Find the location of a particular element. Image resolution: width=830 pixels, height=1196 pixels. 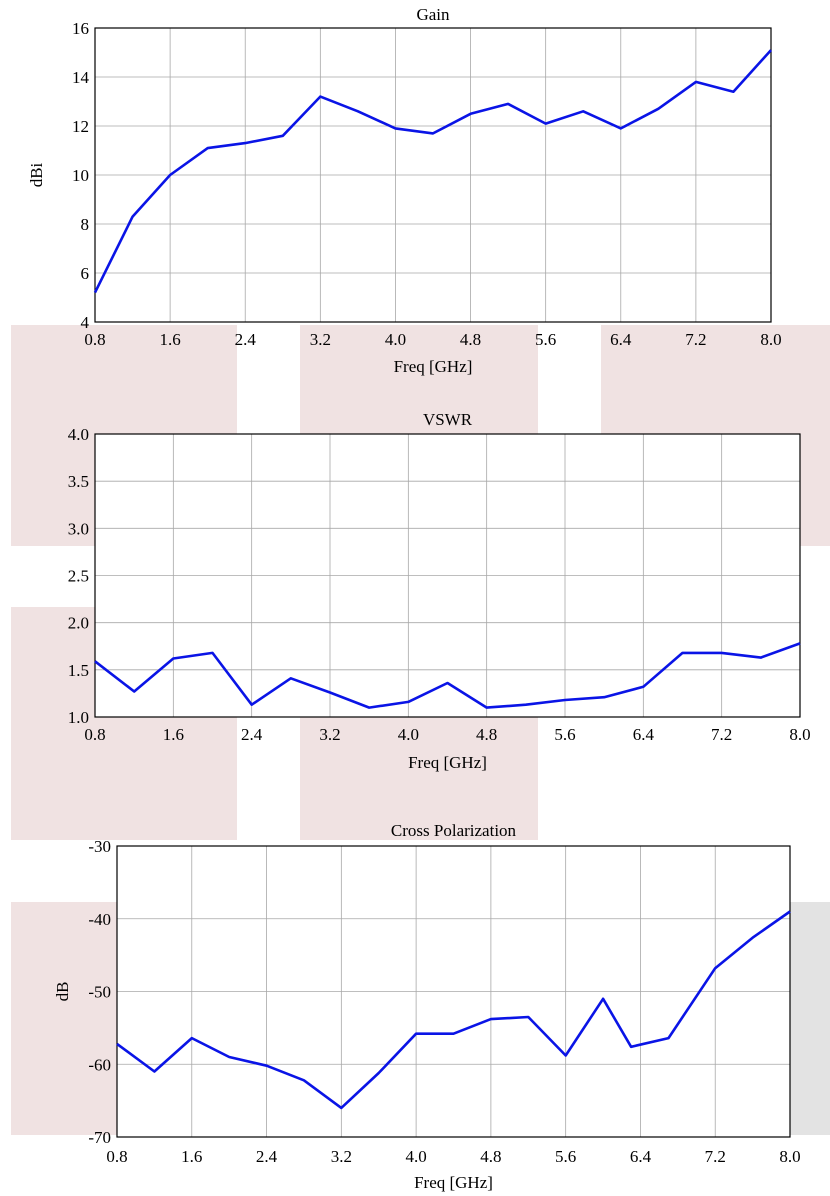

y-axis-label: dB is located at coordinates (62, 992).